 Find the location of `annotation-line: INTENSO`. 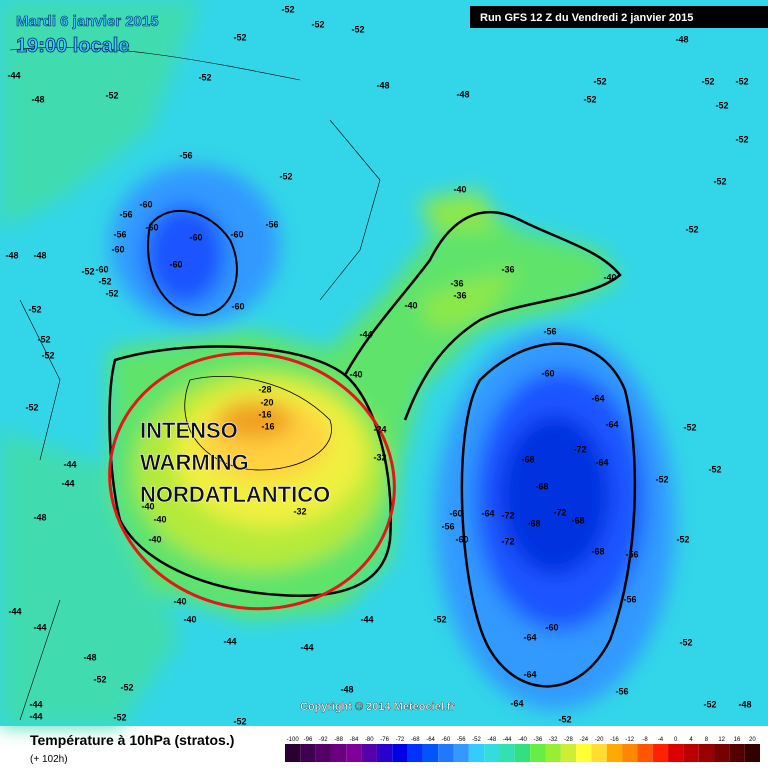

annotation-line: INTENSO is located at coordinates (189, 430).